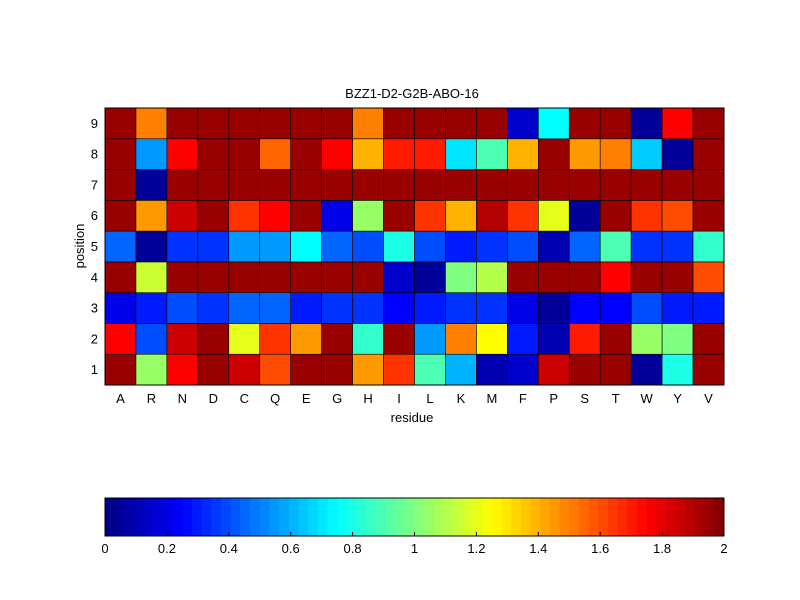 The image size is (800, 600). What do you see at coordinates (353, 548) in the screenshot?
I see `colorbar-tick-label: 0.8` at bounding box center [353, 548].